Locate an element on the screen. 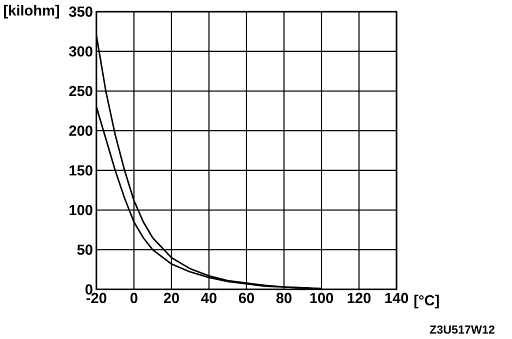 The height and width of the screenshot is (339, 512). y-tick-label: 200 is located at coordinates (80, 131).